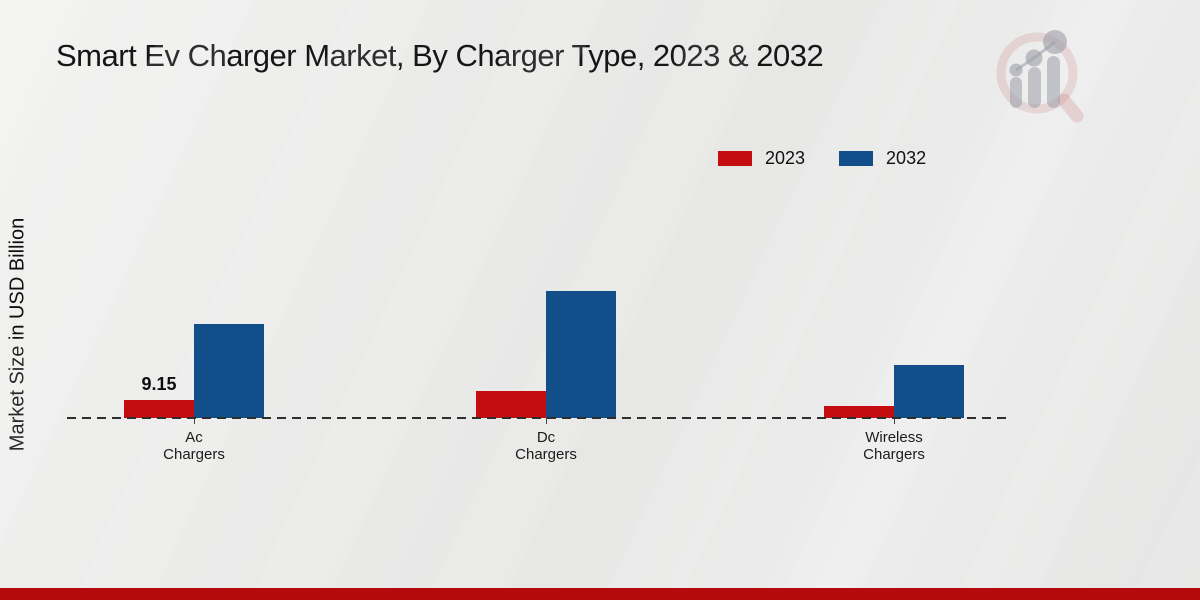 The width and height of the screenshot is (1200, 600). I want to click on legend-label-2023: 2023, so click(785, 158).